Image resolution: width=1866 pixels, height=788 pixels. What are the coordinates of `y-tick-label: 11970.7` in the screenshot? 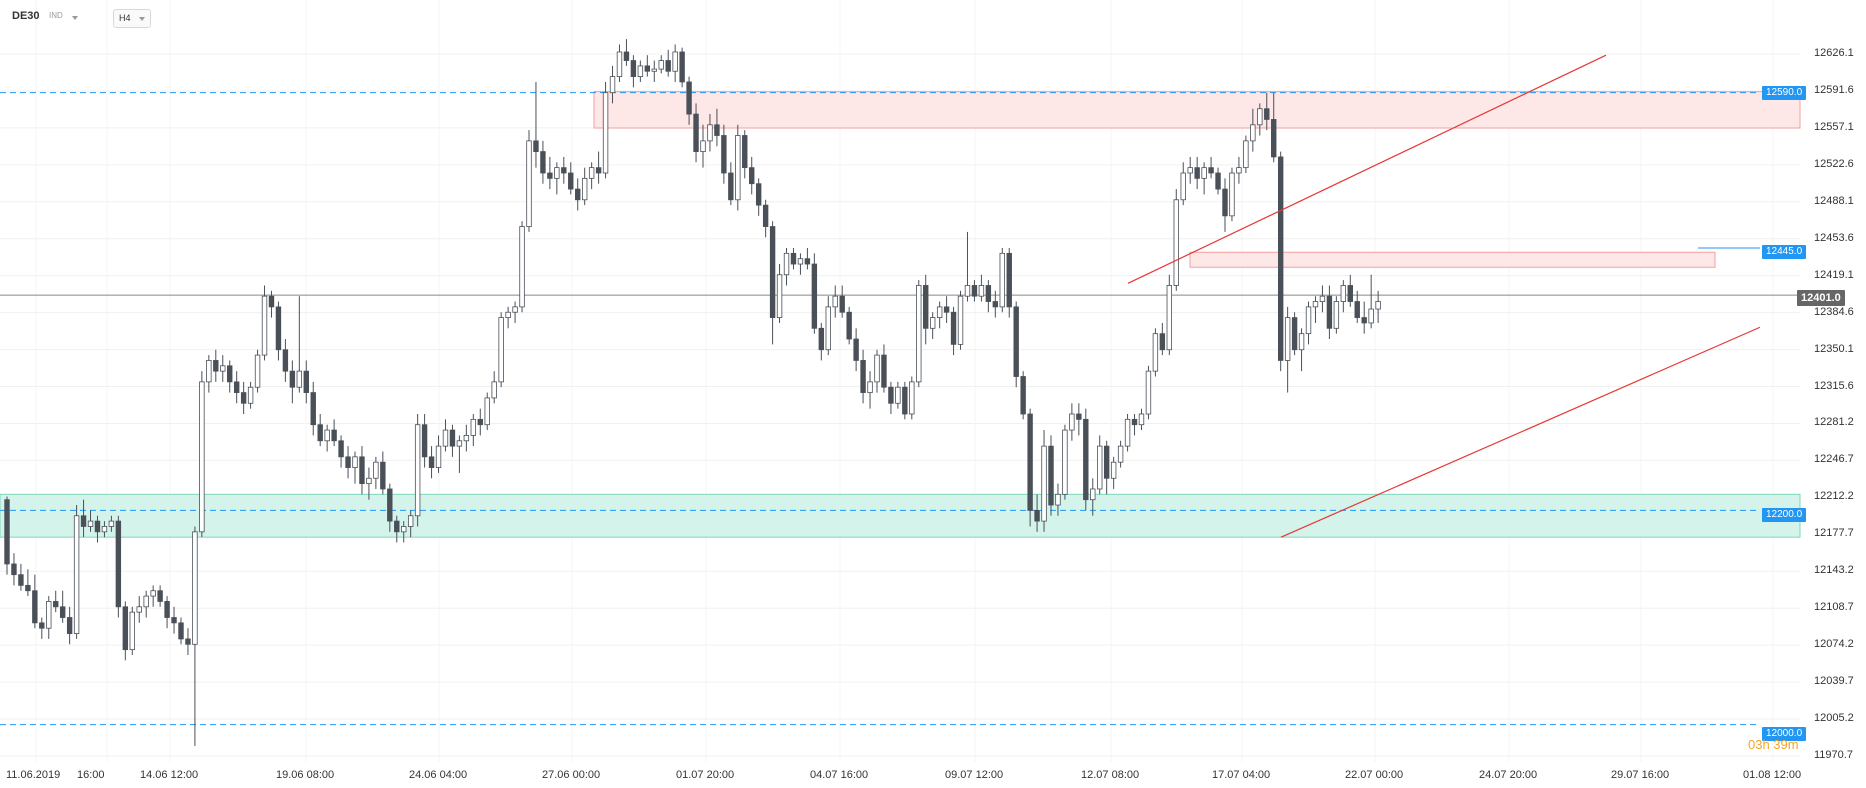 It's located at (1833, 755).